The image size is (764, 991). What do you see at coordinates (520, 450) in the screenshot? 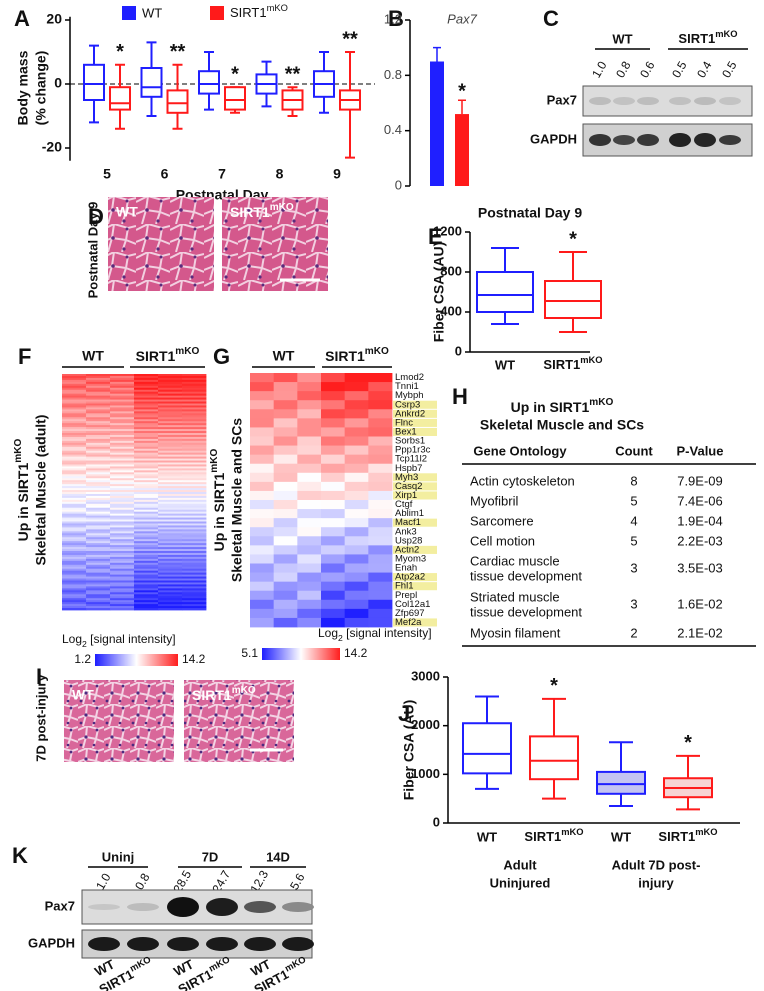
I see `table-header: Gene Ontology` at bounding box center [520, 450].